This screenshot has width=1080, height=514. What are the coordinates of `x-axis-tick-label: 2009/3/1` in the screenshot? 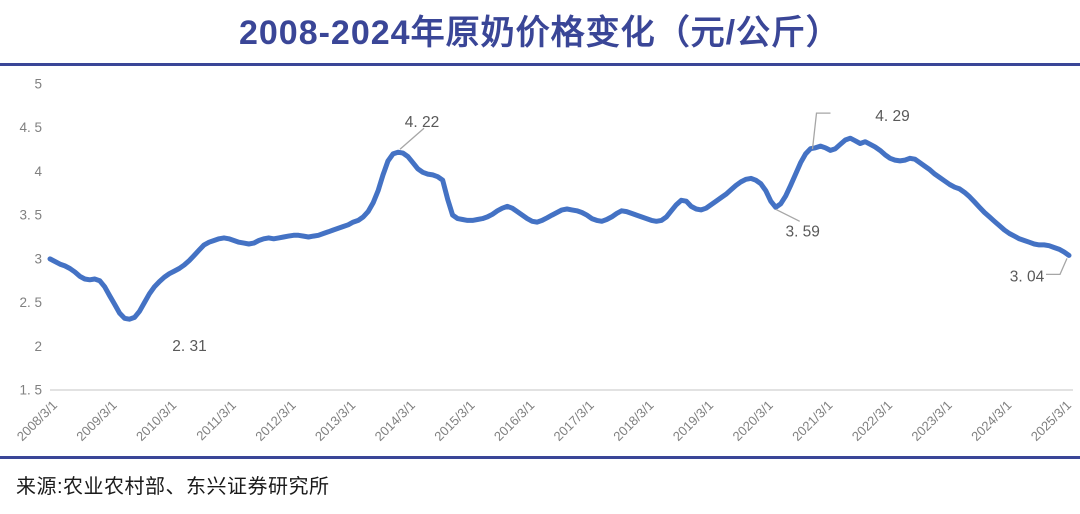 It's located at (96, 421).